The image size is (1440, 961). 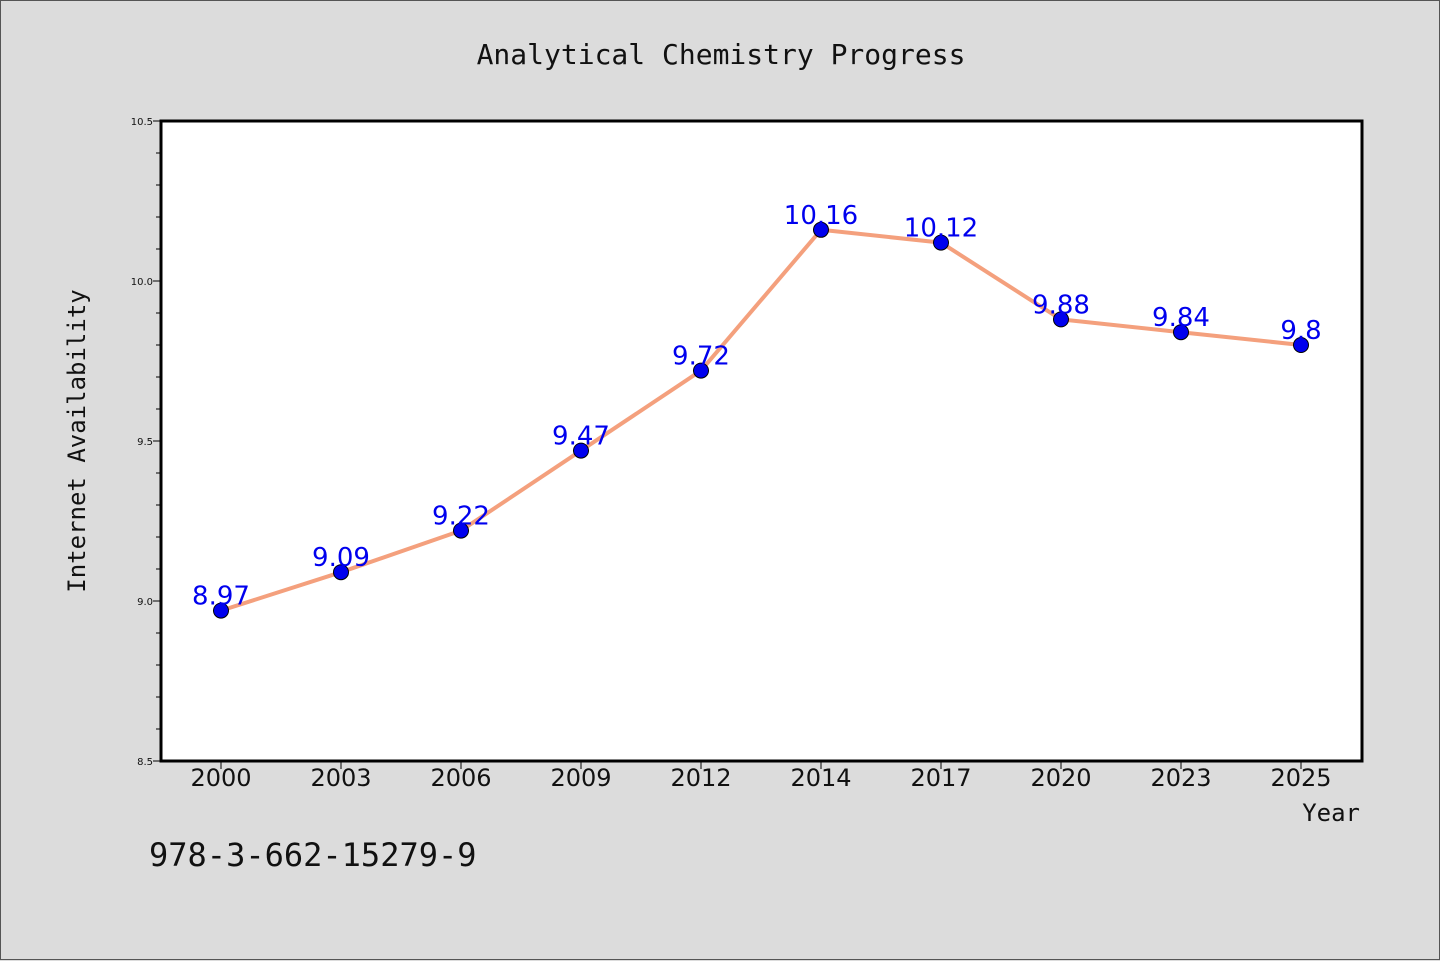 I want to click on y-tick-label: 9.0, so click(x=145, y=602).